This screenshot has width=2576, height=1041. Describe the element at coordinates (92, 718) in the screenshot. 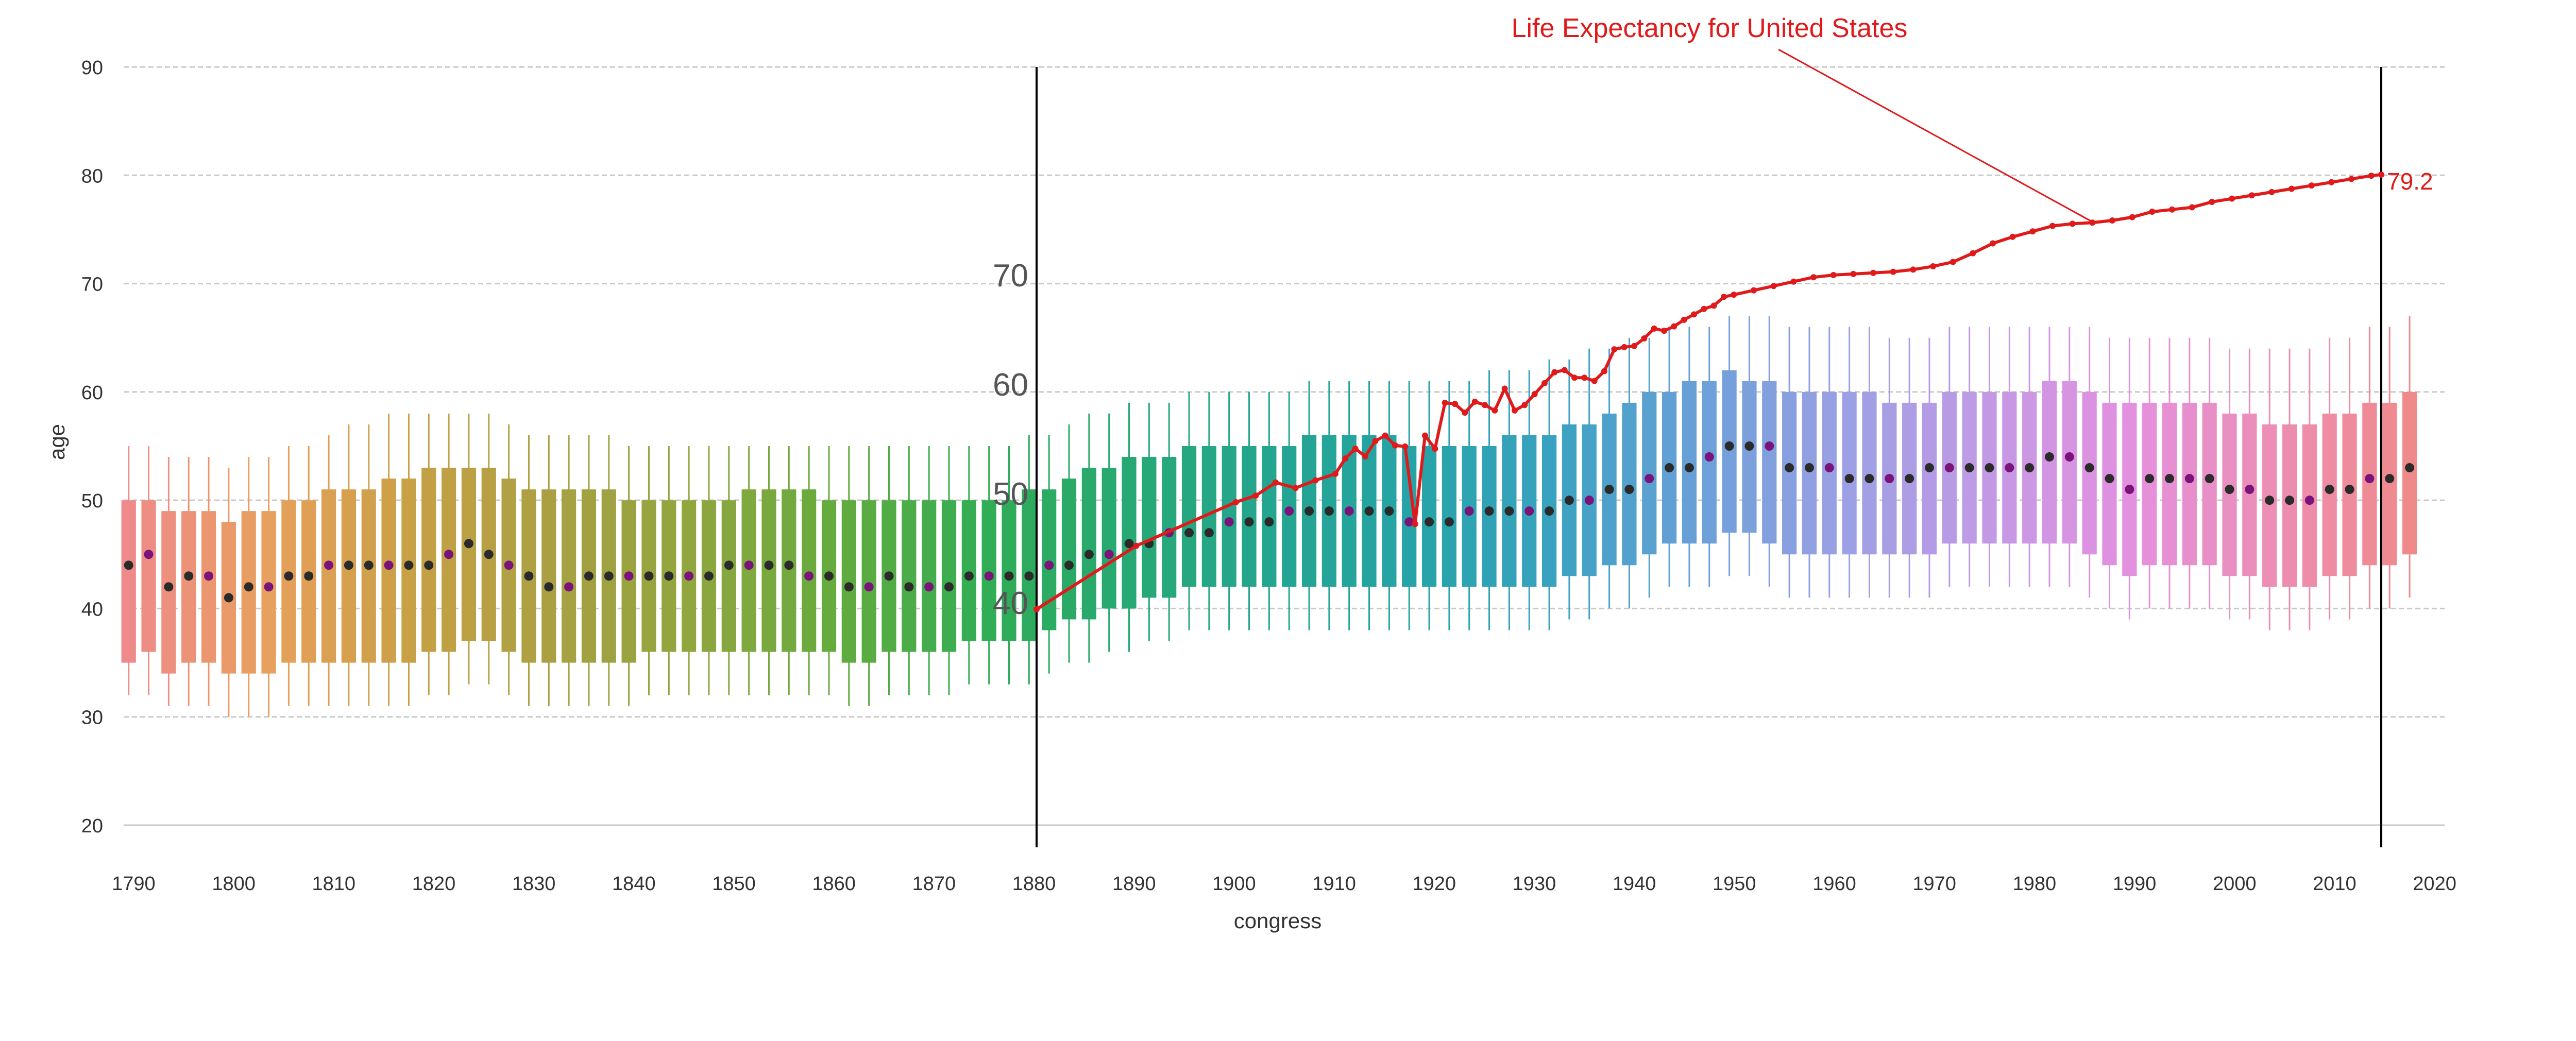

I see `y-tick-label: 30` at that location.